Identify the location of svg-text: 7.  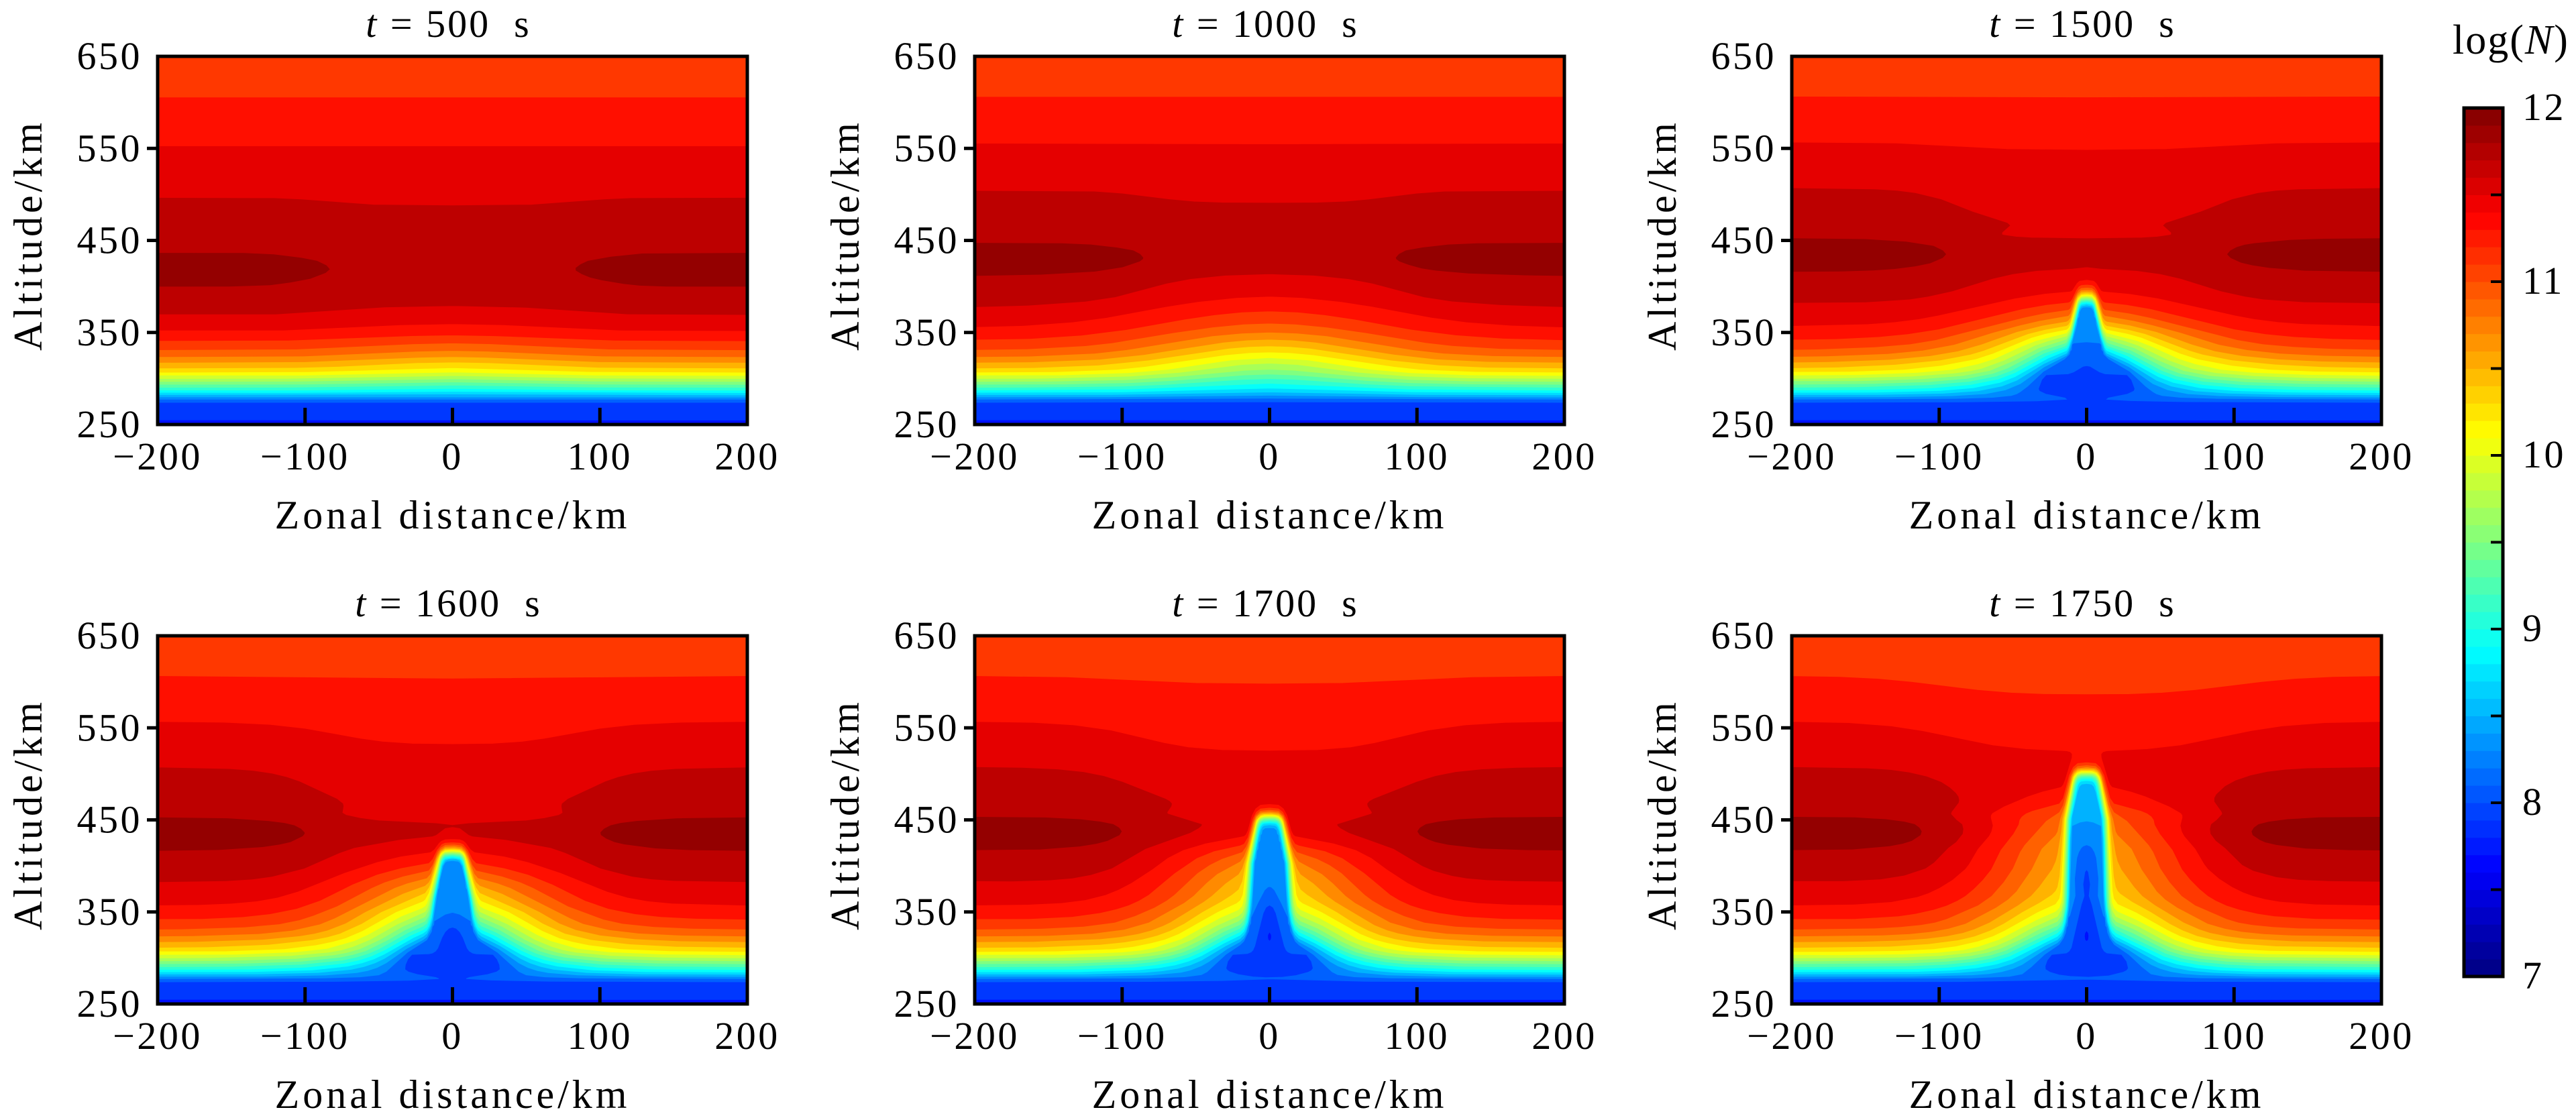
(2533, 975).